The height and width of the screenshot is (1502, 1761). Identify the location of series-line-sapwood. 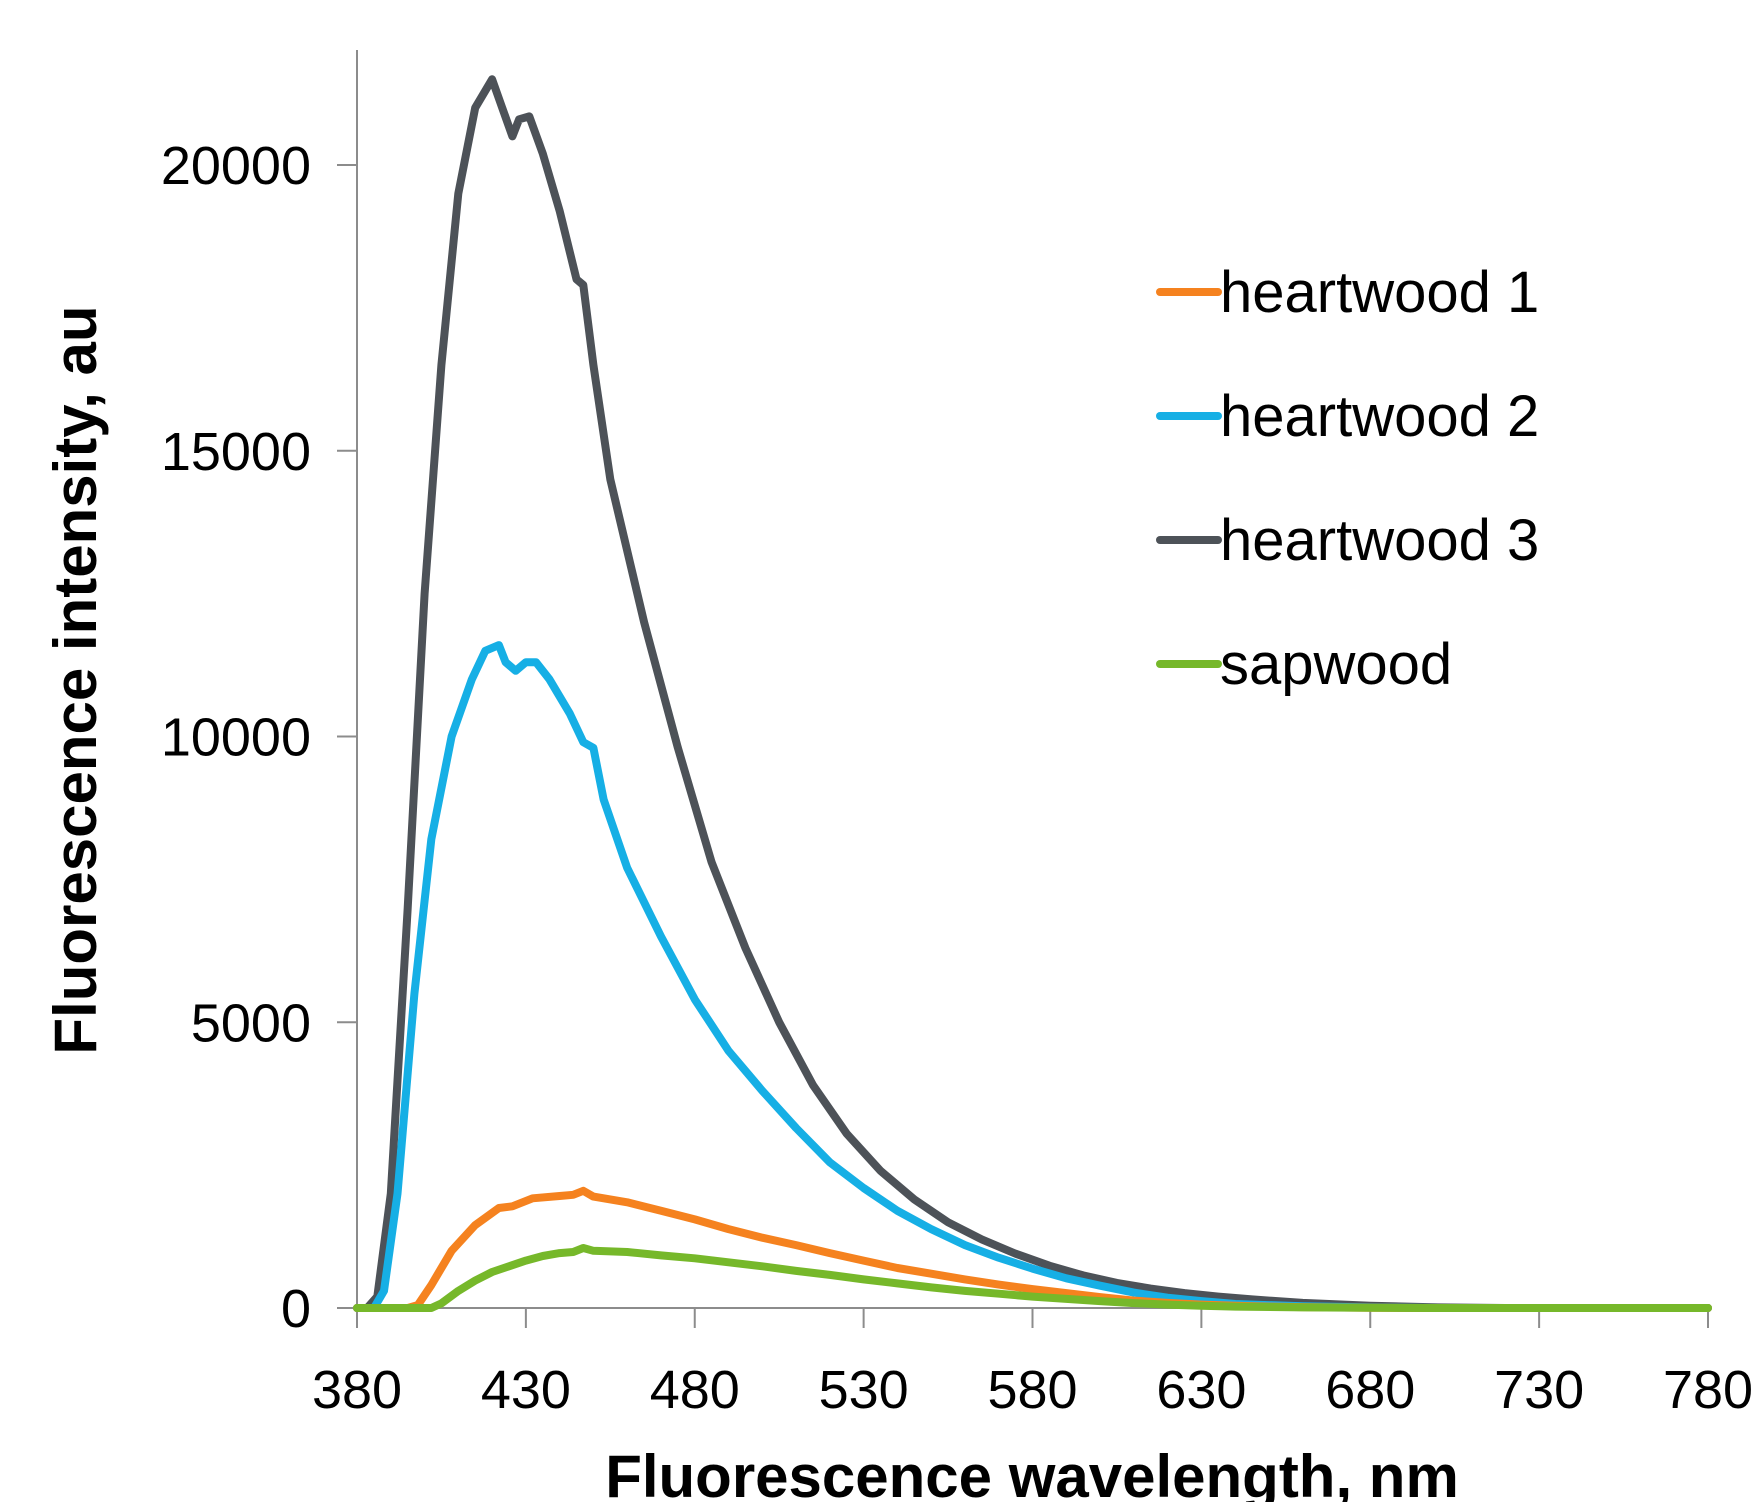
(1032, 1278).